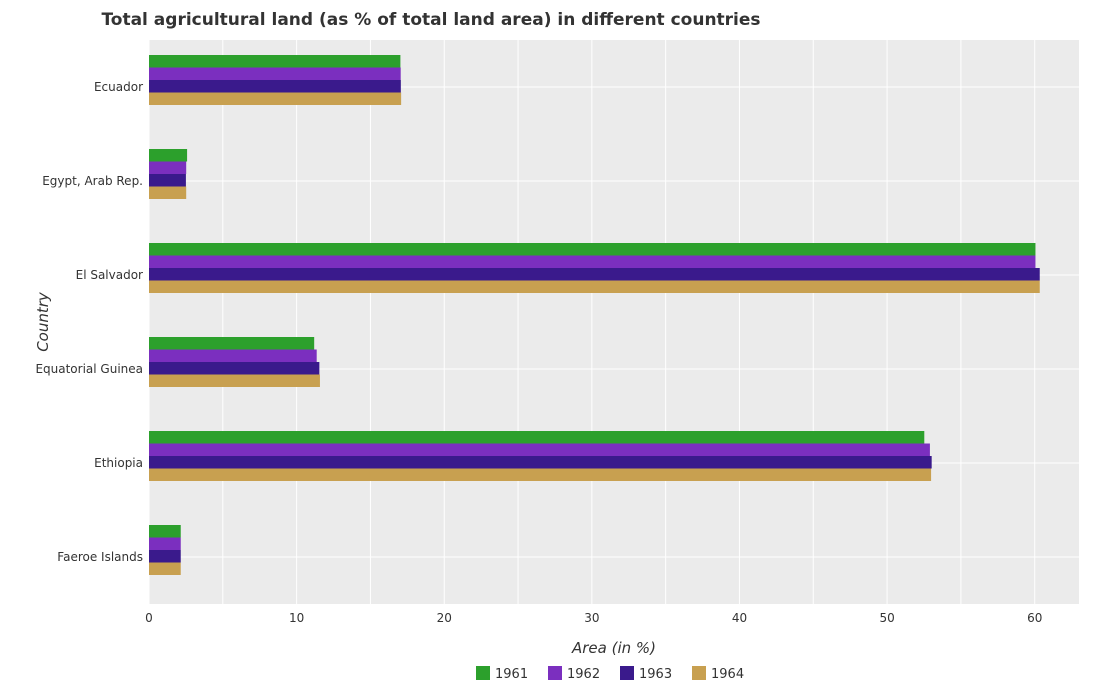 The height and width of the screenshot is (700, 1094). Describe the element at coordinates (627, 673) in the screenshot. I see `legend-swatch-1963` at that location.